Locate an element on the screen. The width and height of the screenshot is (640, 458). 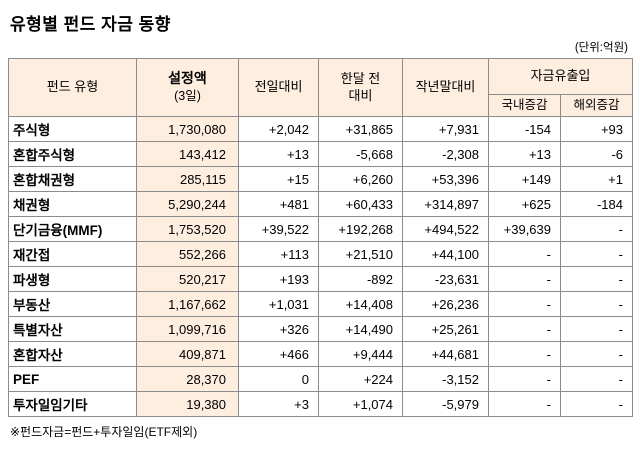
table-row: 혼합자산 409,871 +466 +9,444 +44,681- - is located at coordinates (320, 354).